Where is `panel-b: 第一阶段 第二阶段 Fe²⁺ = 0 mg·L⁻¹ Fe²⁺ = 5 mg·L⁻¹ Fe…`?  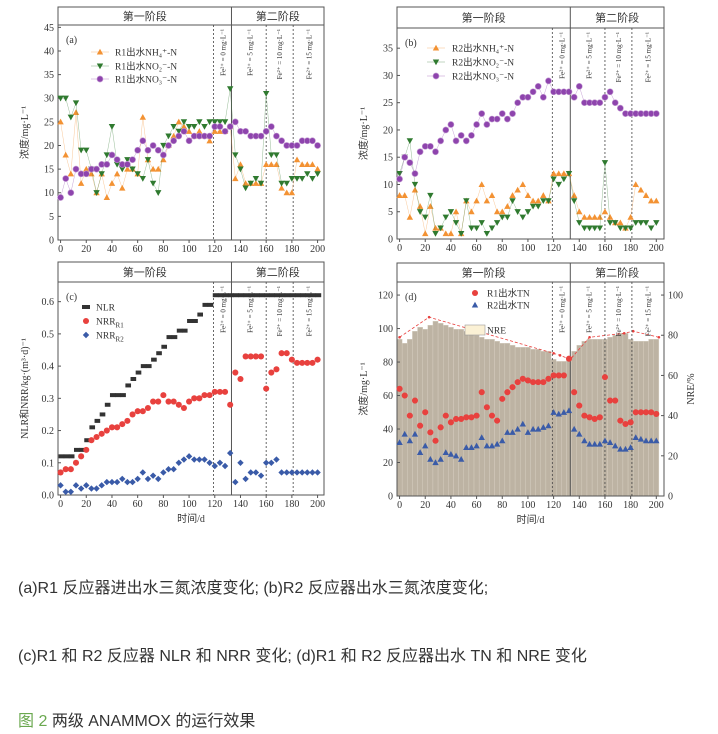
panel-b: 第一阶段 第二阶段 Fe²⁺ = 0 mg·L⁻¹ Fe²⁺ = 5 mg·L⁻¹ Fe… is located at coordinates (511, 130).